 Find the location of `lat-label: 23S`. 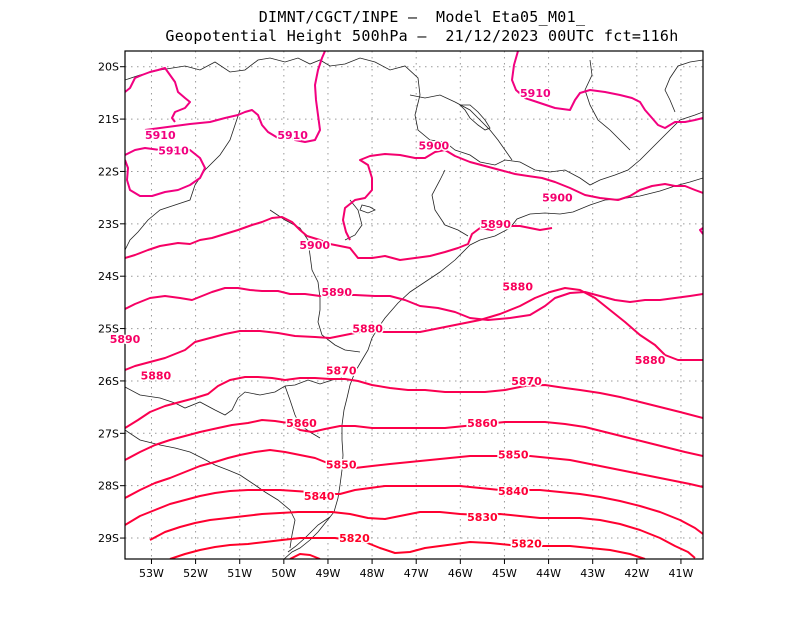

lat-label: 23S is located at coordinates (108, 224).